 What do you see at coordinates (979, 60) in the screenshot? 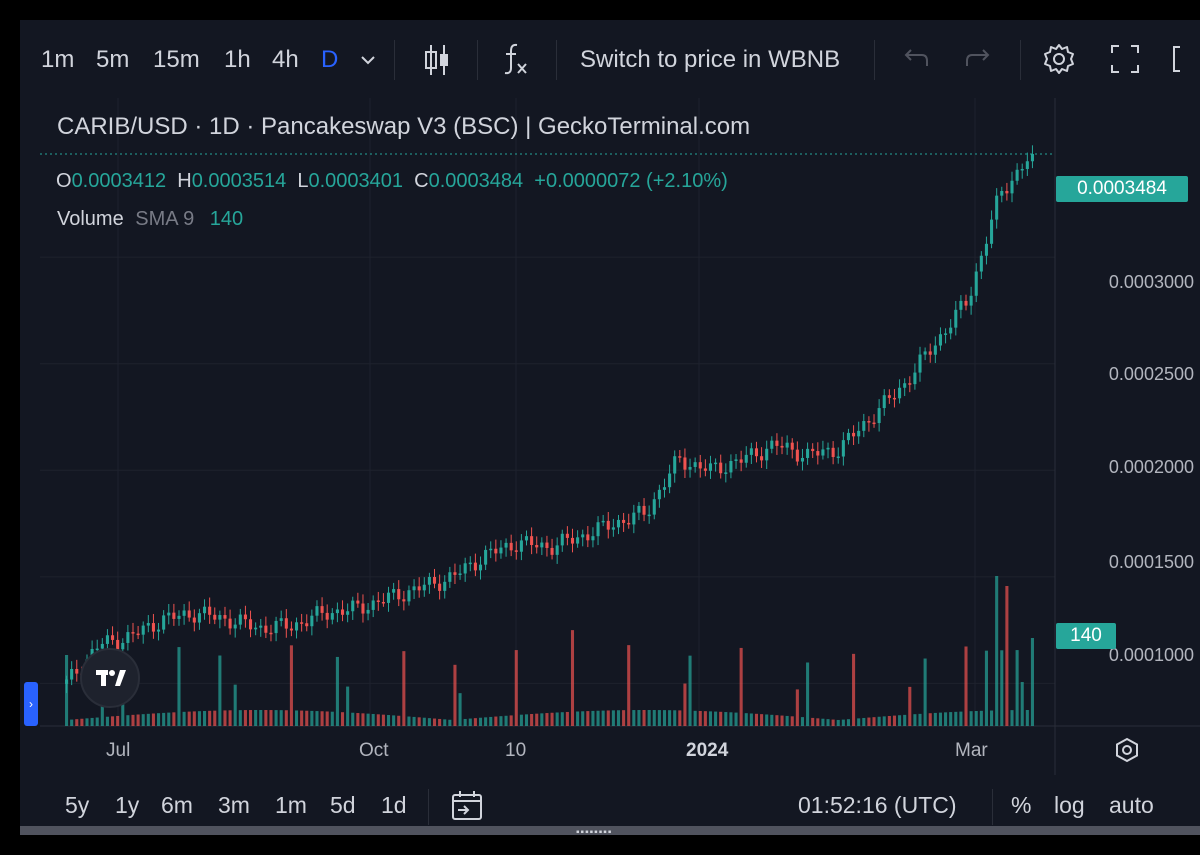
I see `redo-icon` at bounding box center [979, 60].